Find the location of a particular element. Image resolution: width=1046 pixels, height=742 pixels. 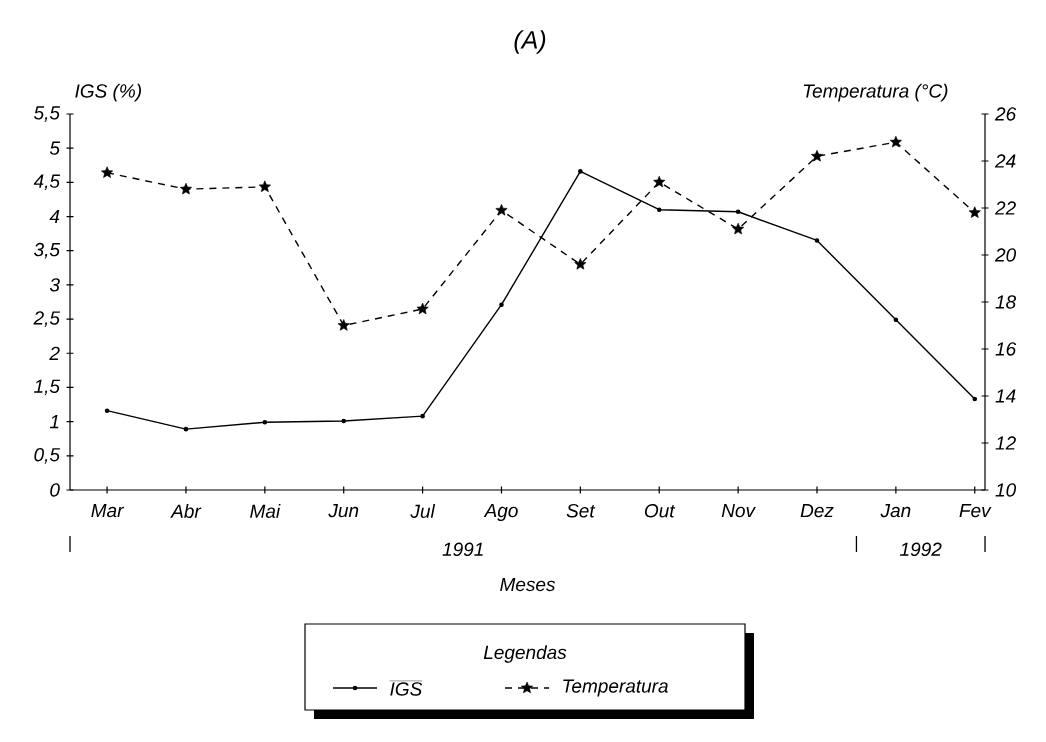

y2-tick-label: 20 is located at coordinates (1005, 255).